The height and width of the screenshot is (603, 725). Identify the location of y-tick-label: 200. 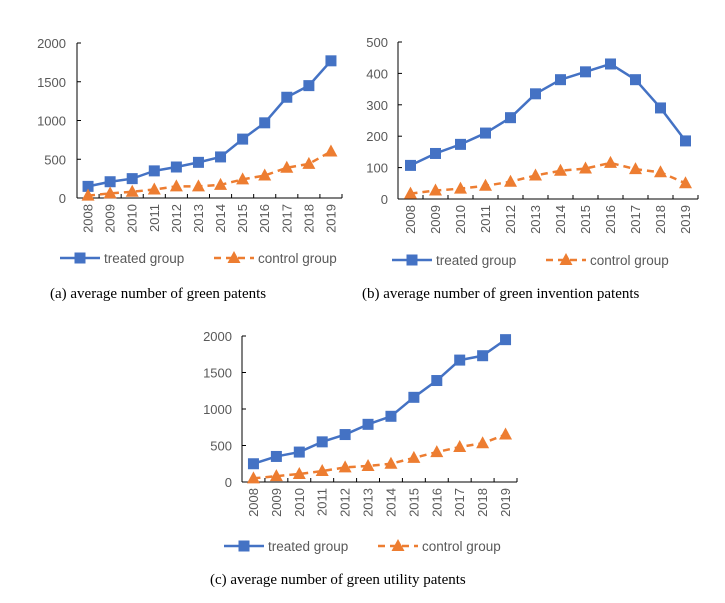
(377, 136).